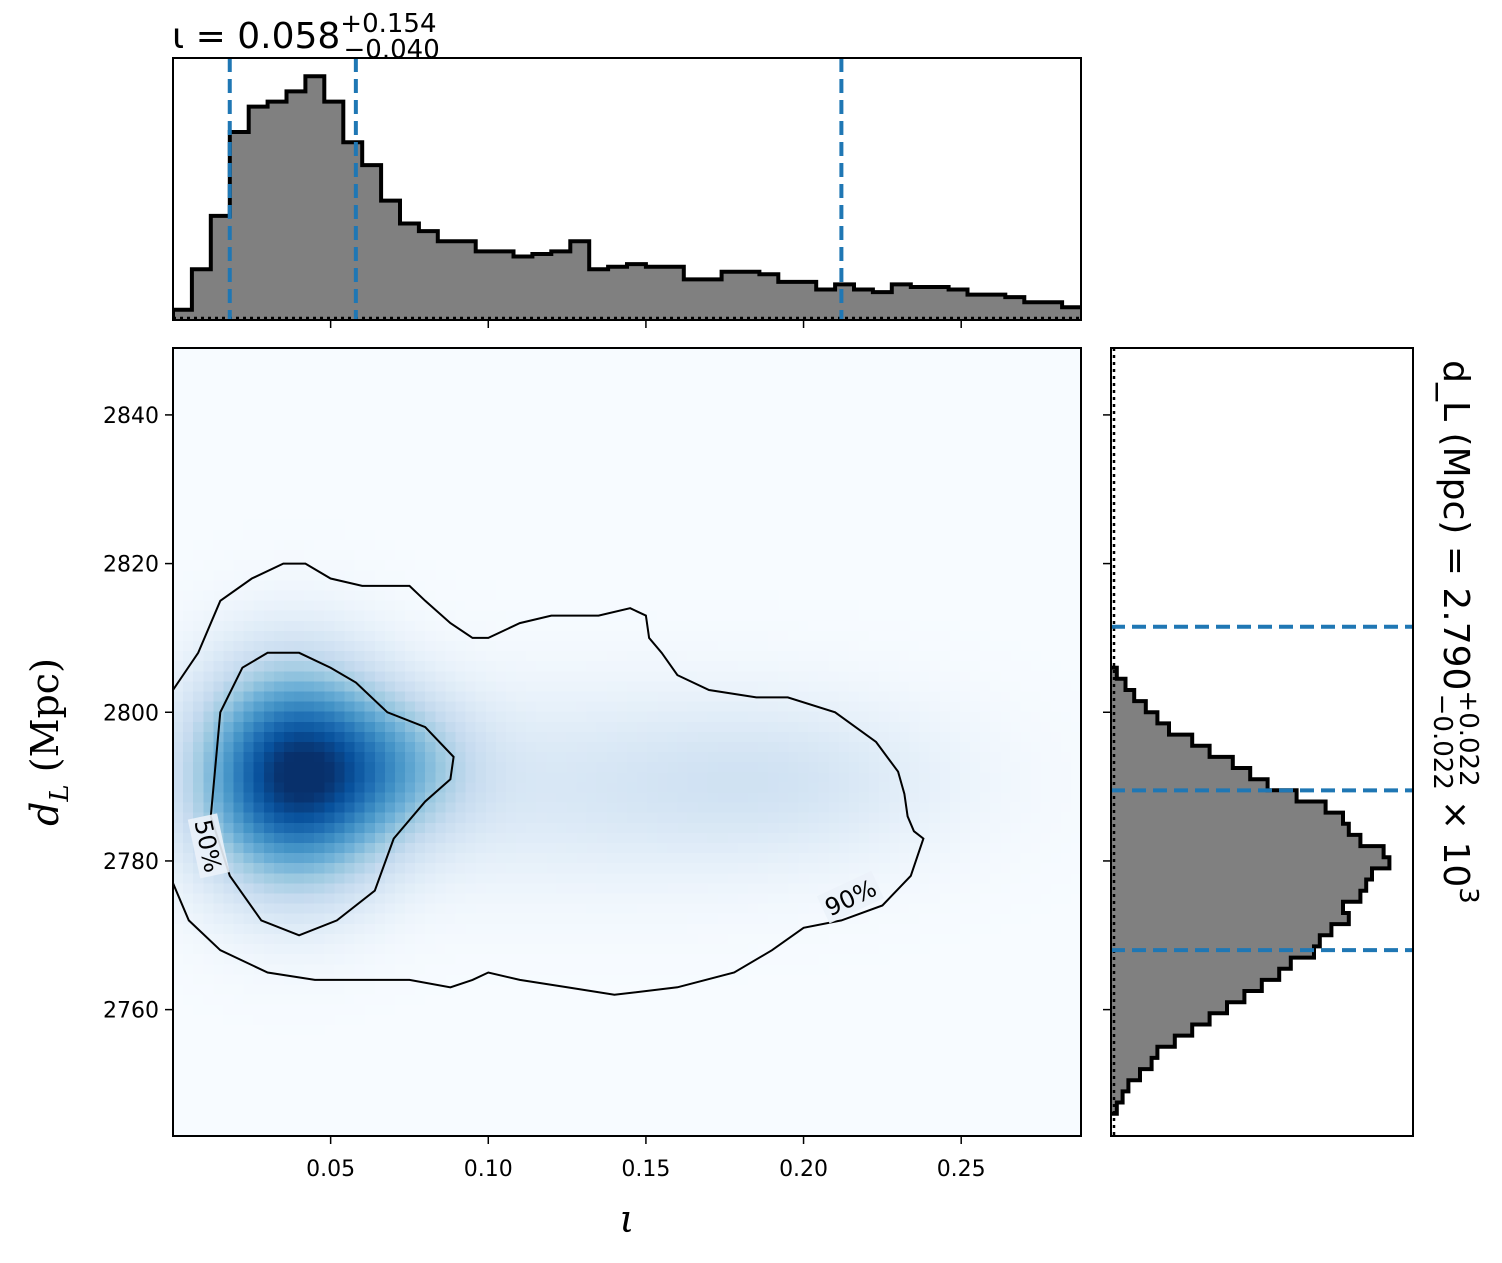 The height and width of the screenshot is (1263, 1502). Describe the element at coordinates (332, 794) in the screenshot. I see `contour-50pct` at that location.